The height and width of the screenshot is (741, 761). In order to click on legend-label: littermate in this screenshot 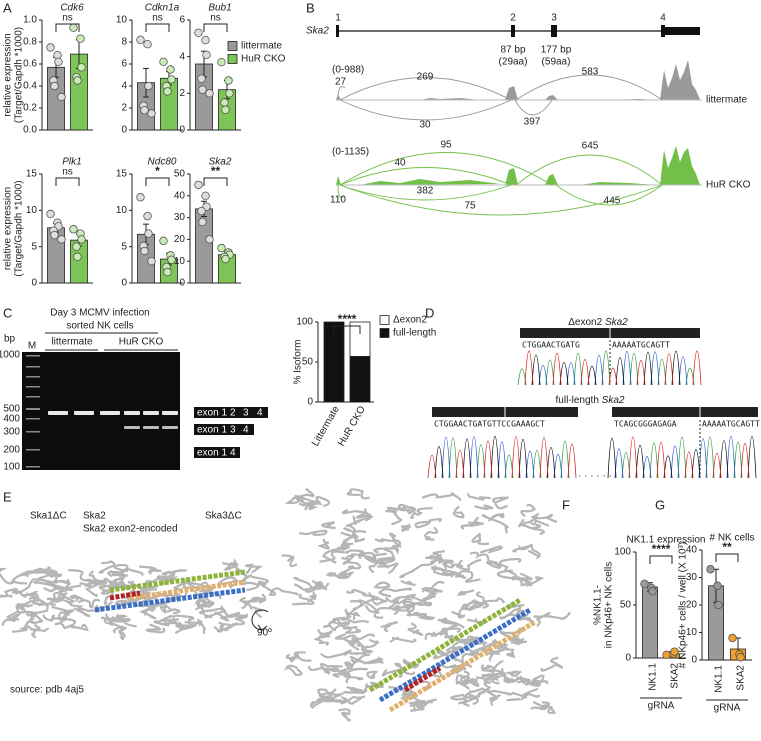, I will do `click(262, 46)`.